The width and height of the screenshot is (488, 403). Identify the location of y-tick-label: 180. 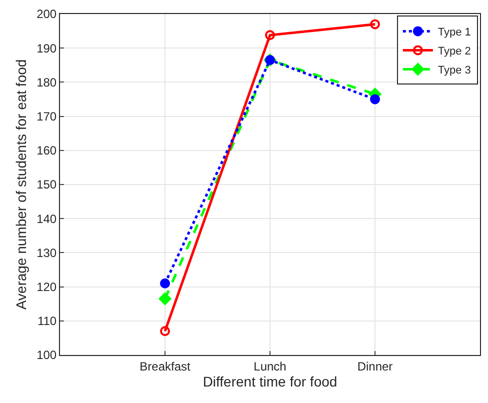
(46, 82).